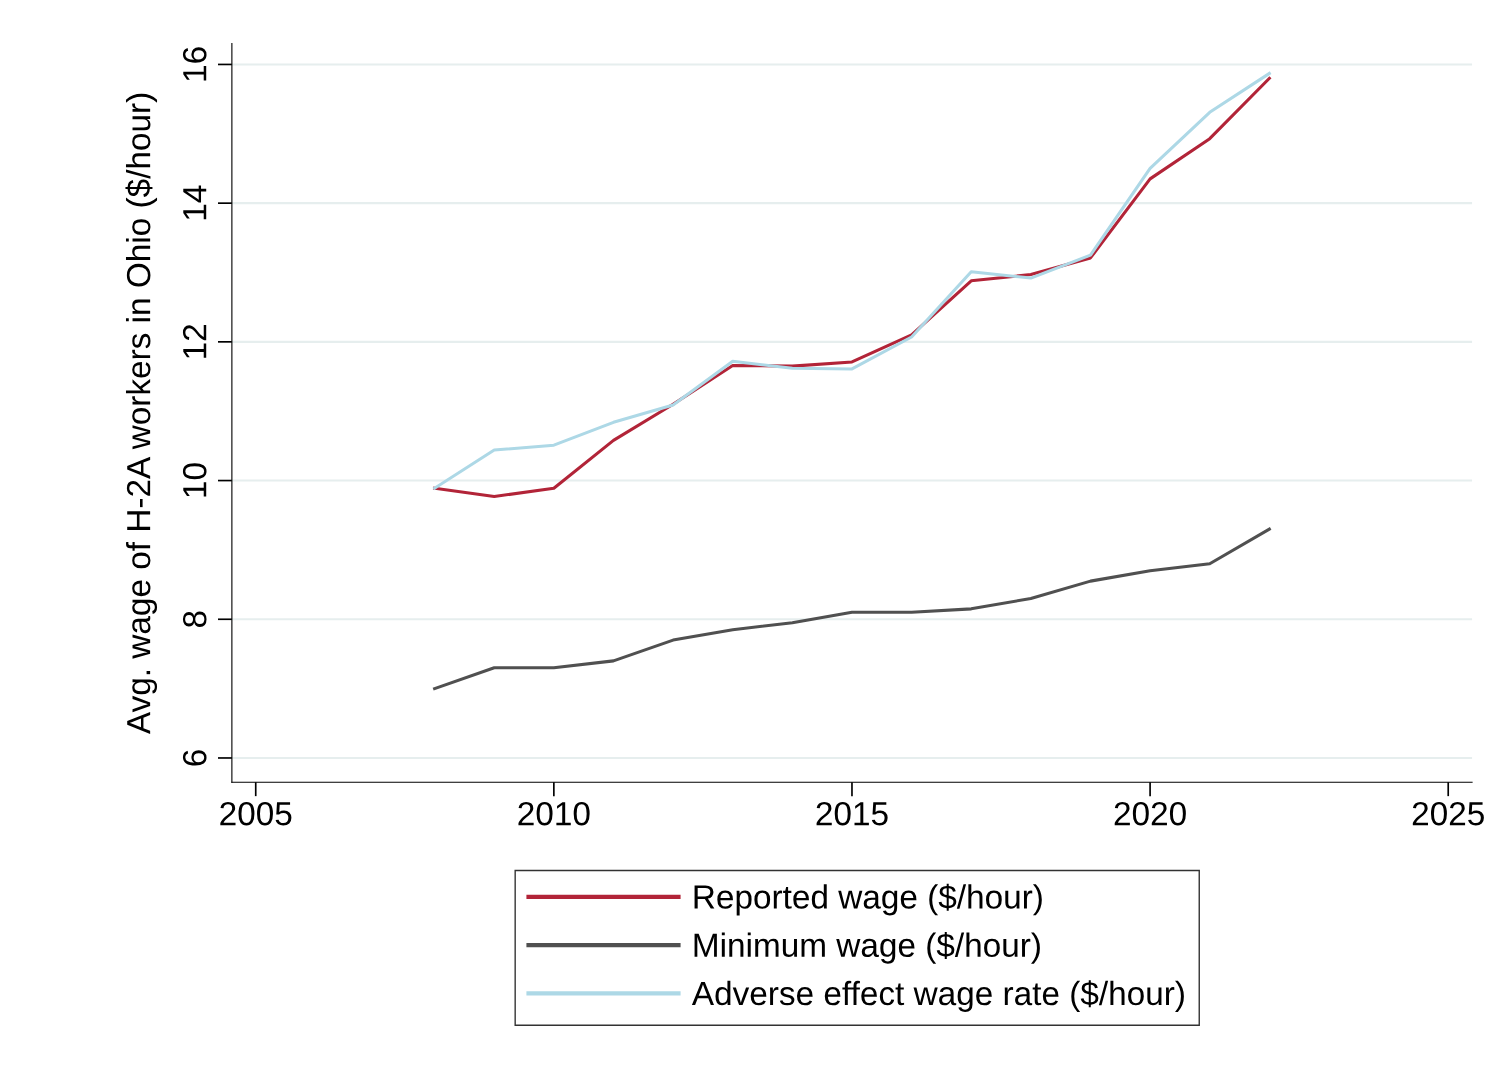 Image resolution: width=1496 pixels, height=1091 pixels. I want to click on legend-label: Adverse effect wage rate ($/hour), so click(937, 996).